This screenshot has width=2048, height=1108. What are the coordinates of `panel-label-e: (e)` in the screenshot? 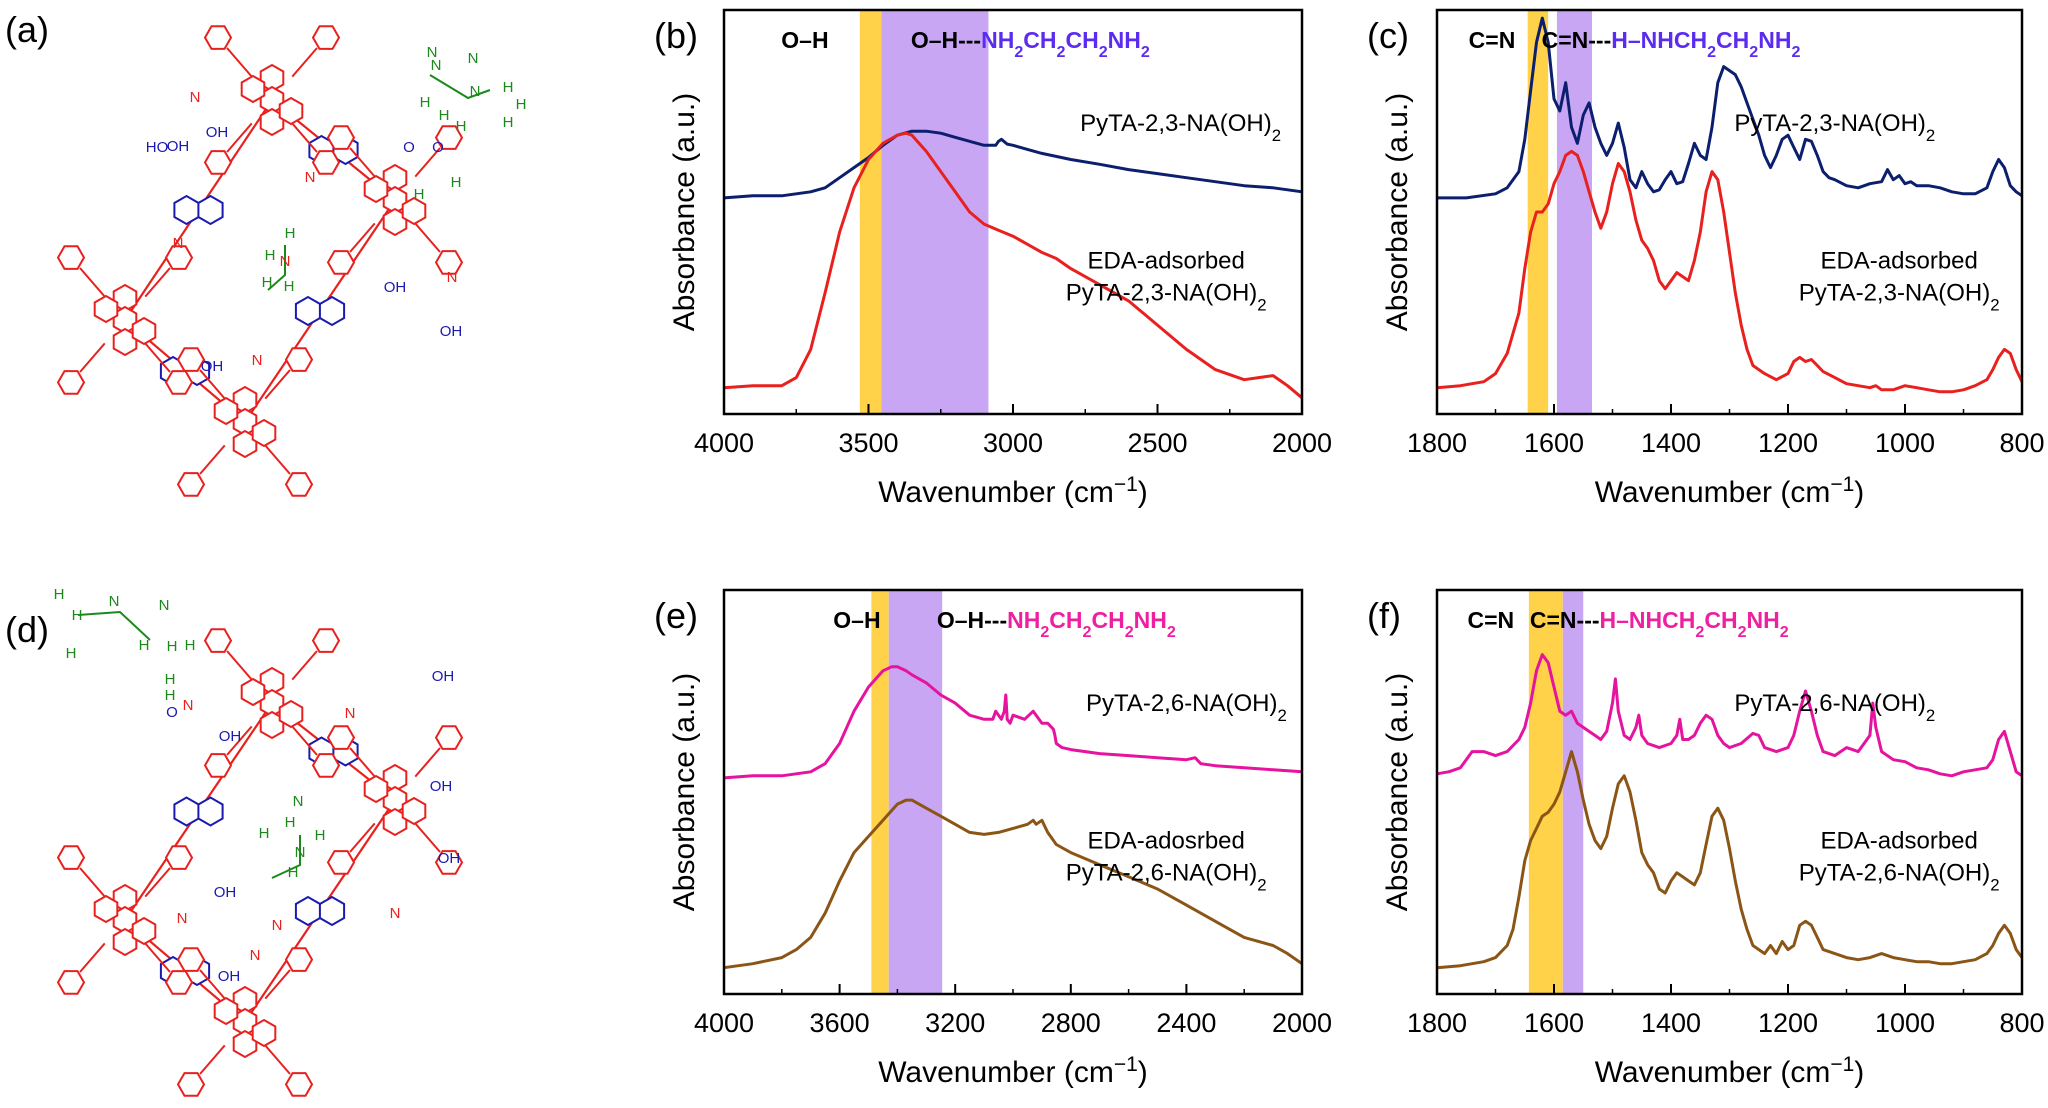 It's located at (676, 615).